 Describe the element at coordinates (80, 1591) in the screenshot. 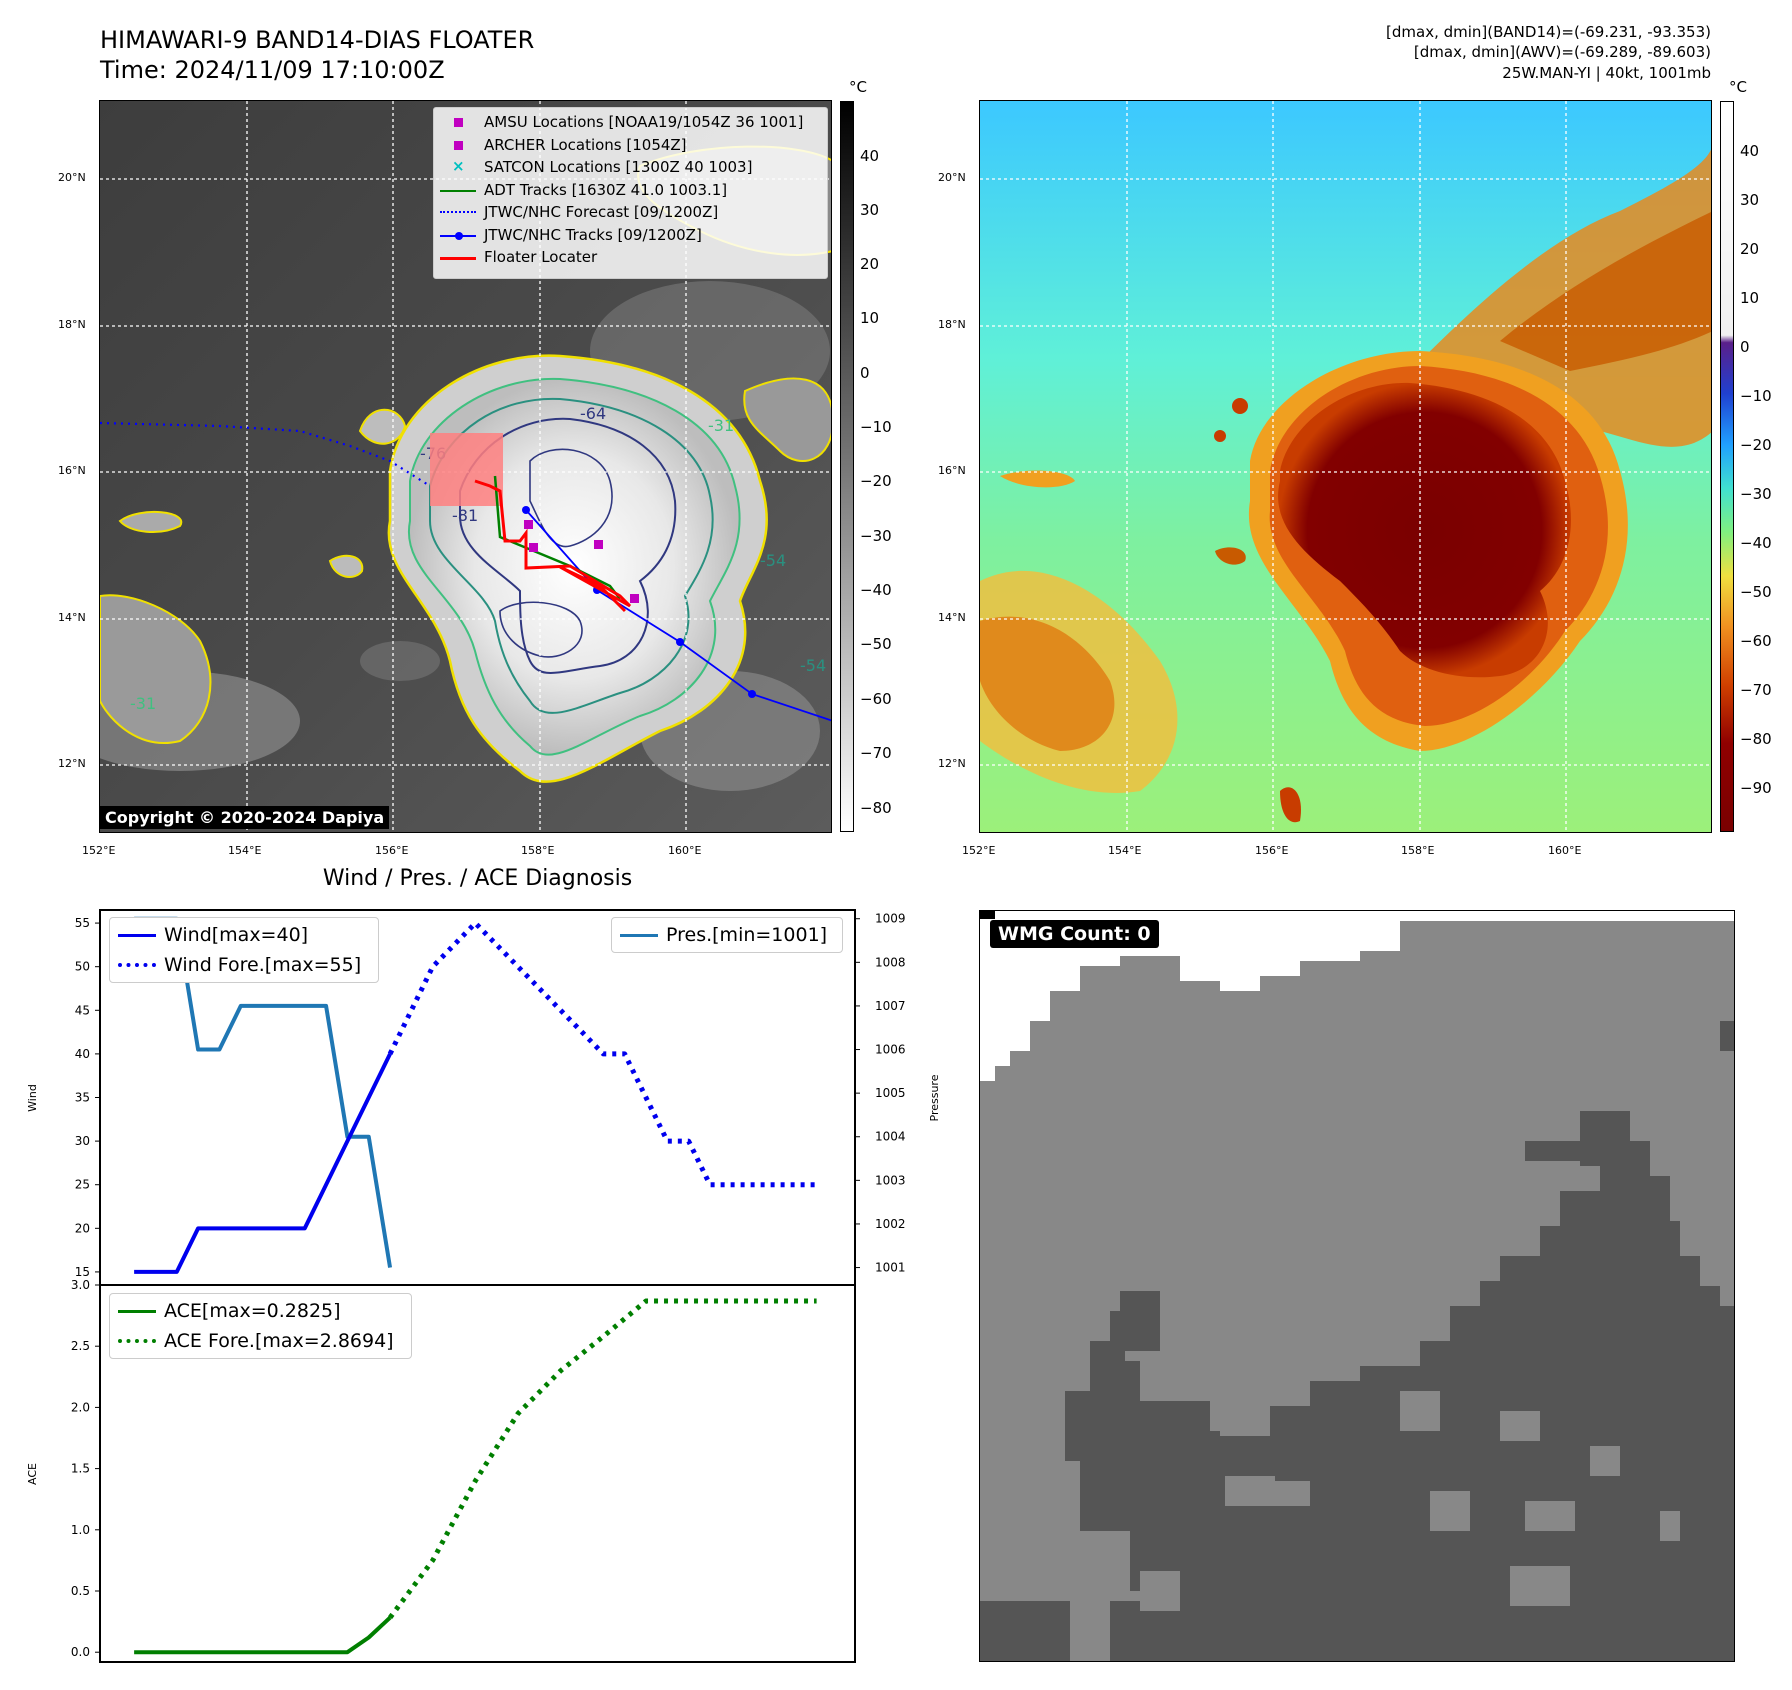

I see `ace-tick-label: 0.5` at that location.